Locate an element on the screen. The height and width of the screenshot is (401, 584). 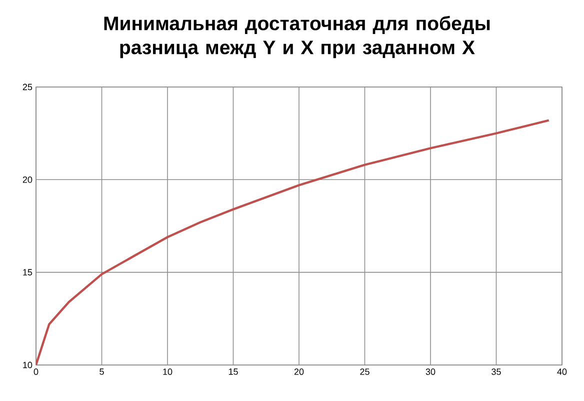
x-tick-label: 0 is located at coordinates (36, 371).